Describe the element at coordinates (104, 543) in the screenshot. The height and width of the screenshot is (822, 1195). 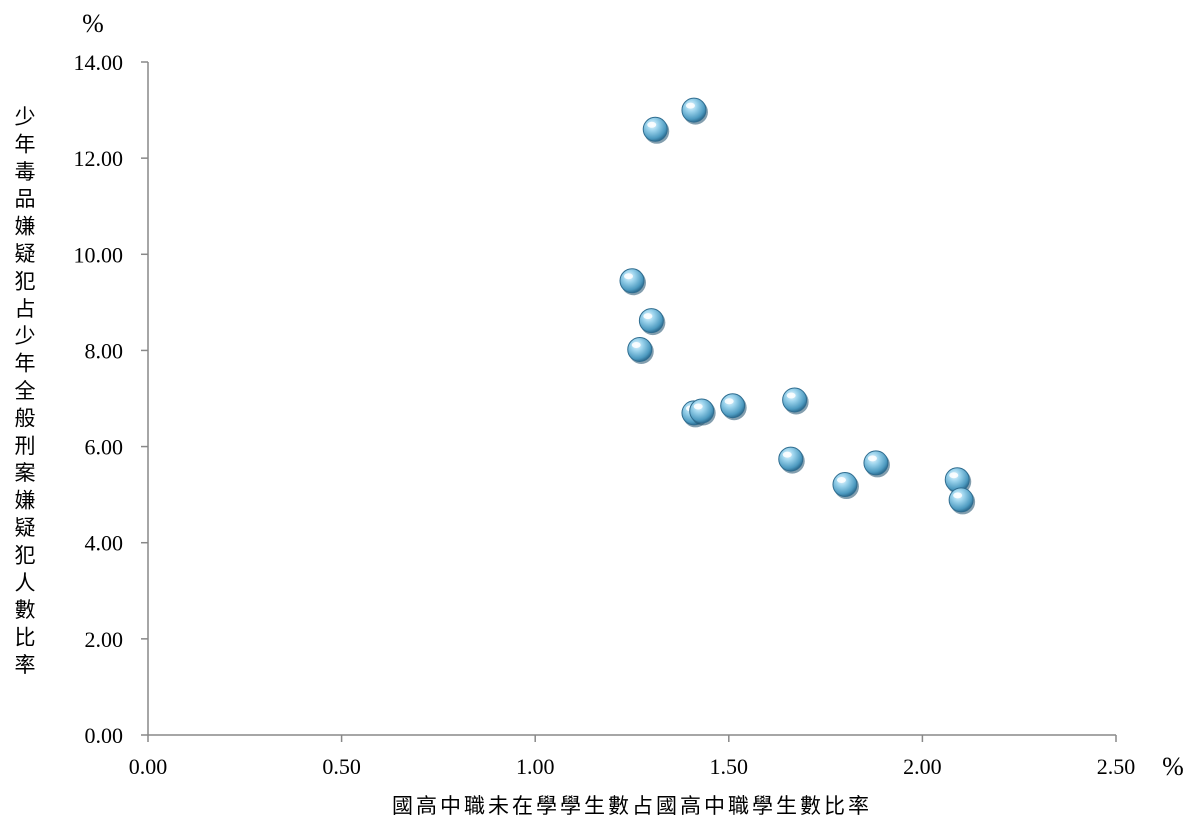
I see `y-tick-label: 4.00` at that location.